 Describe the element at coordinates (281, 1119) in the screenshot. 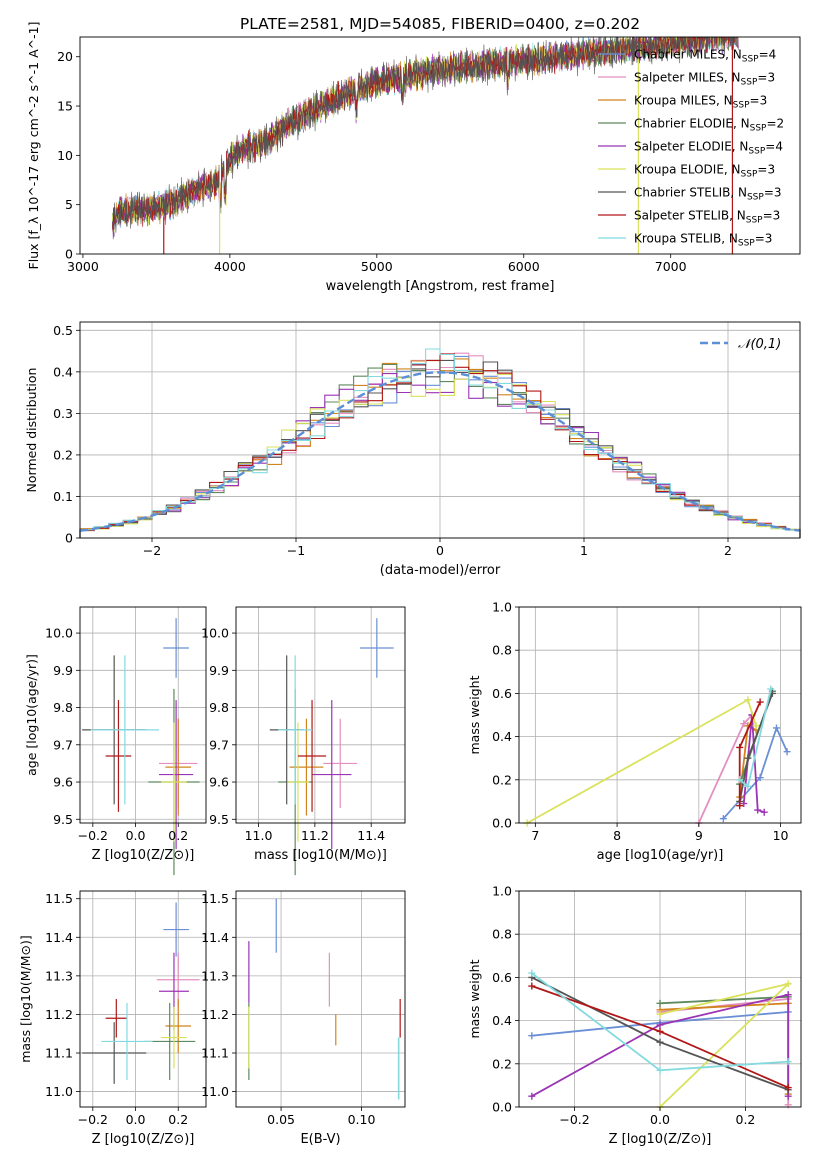

I see `x-tick-label: 0.05` at that location.